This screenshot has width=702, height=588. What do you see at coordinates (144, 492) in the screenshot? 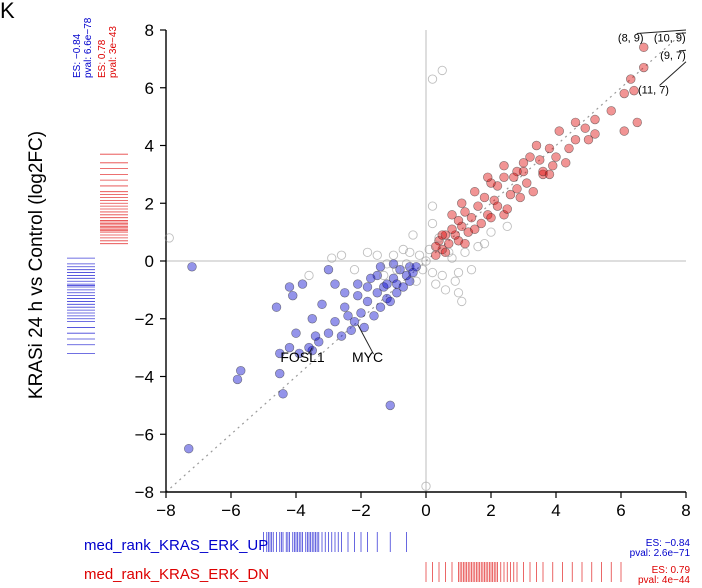
I see `y-tick-label: −8` at bounding box center [144, 492].